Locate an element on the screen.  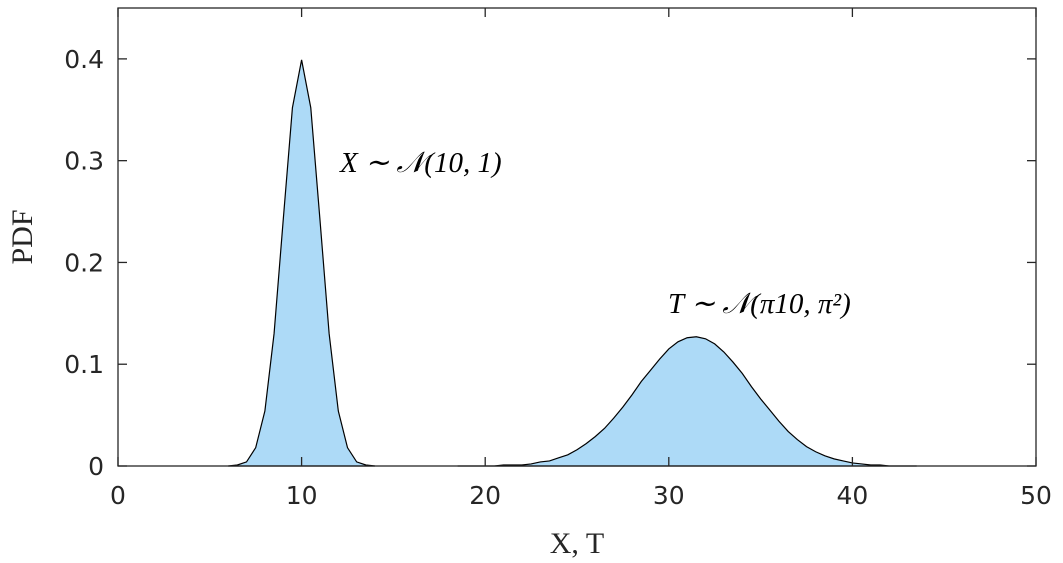
y-tick-label: 0.1 is located at coordinates (84, 364).